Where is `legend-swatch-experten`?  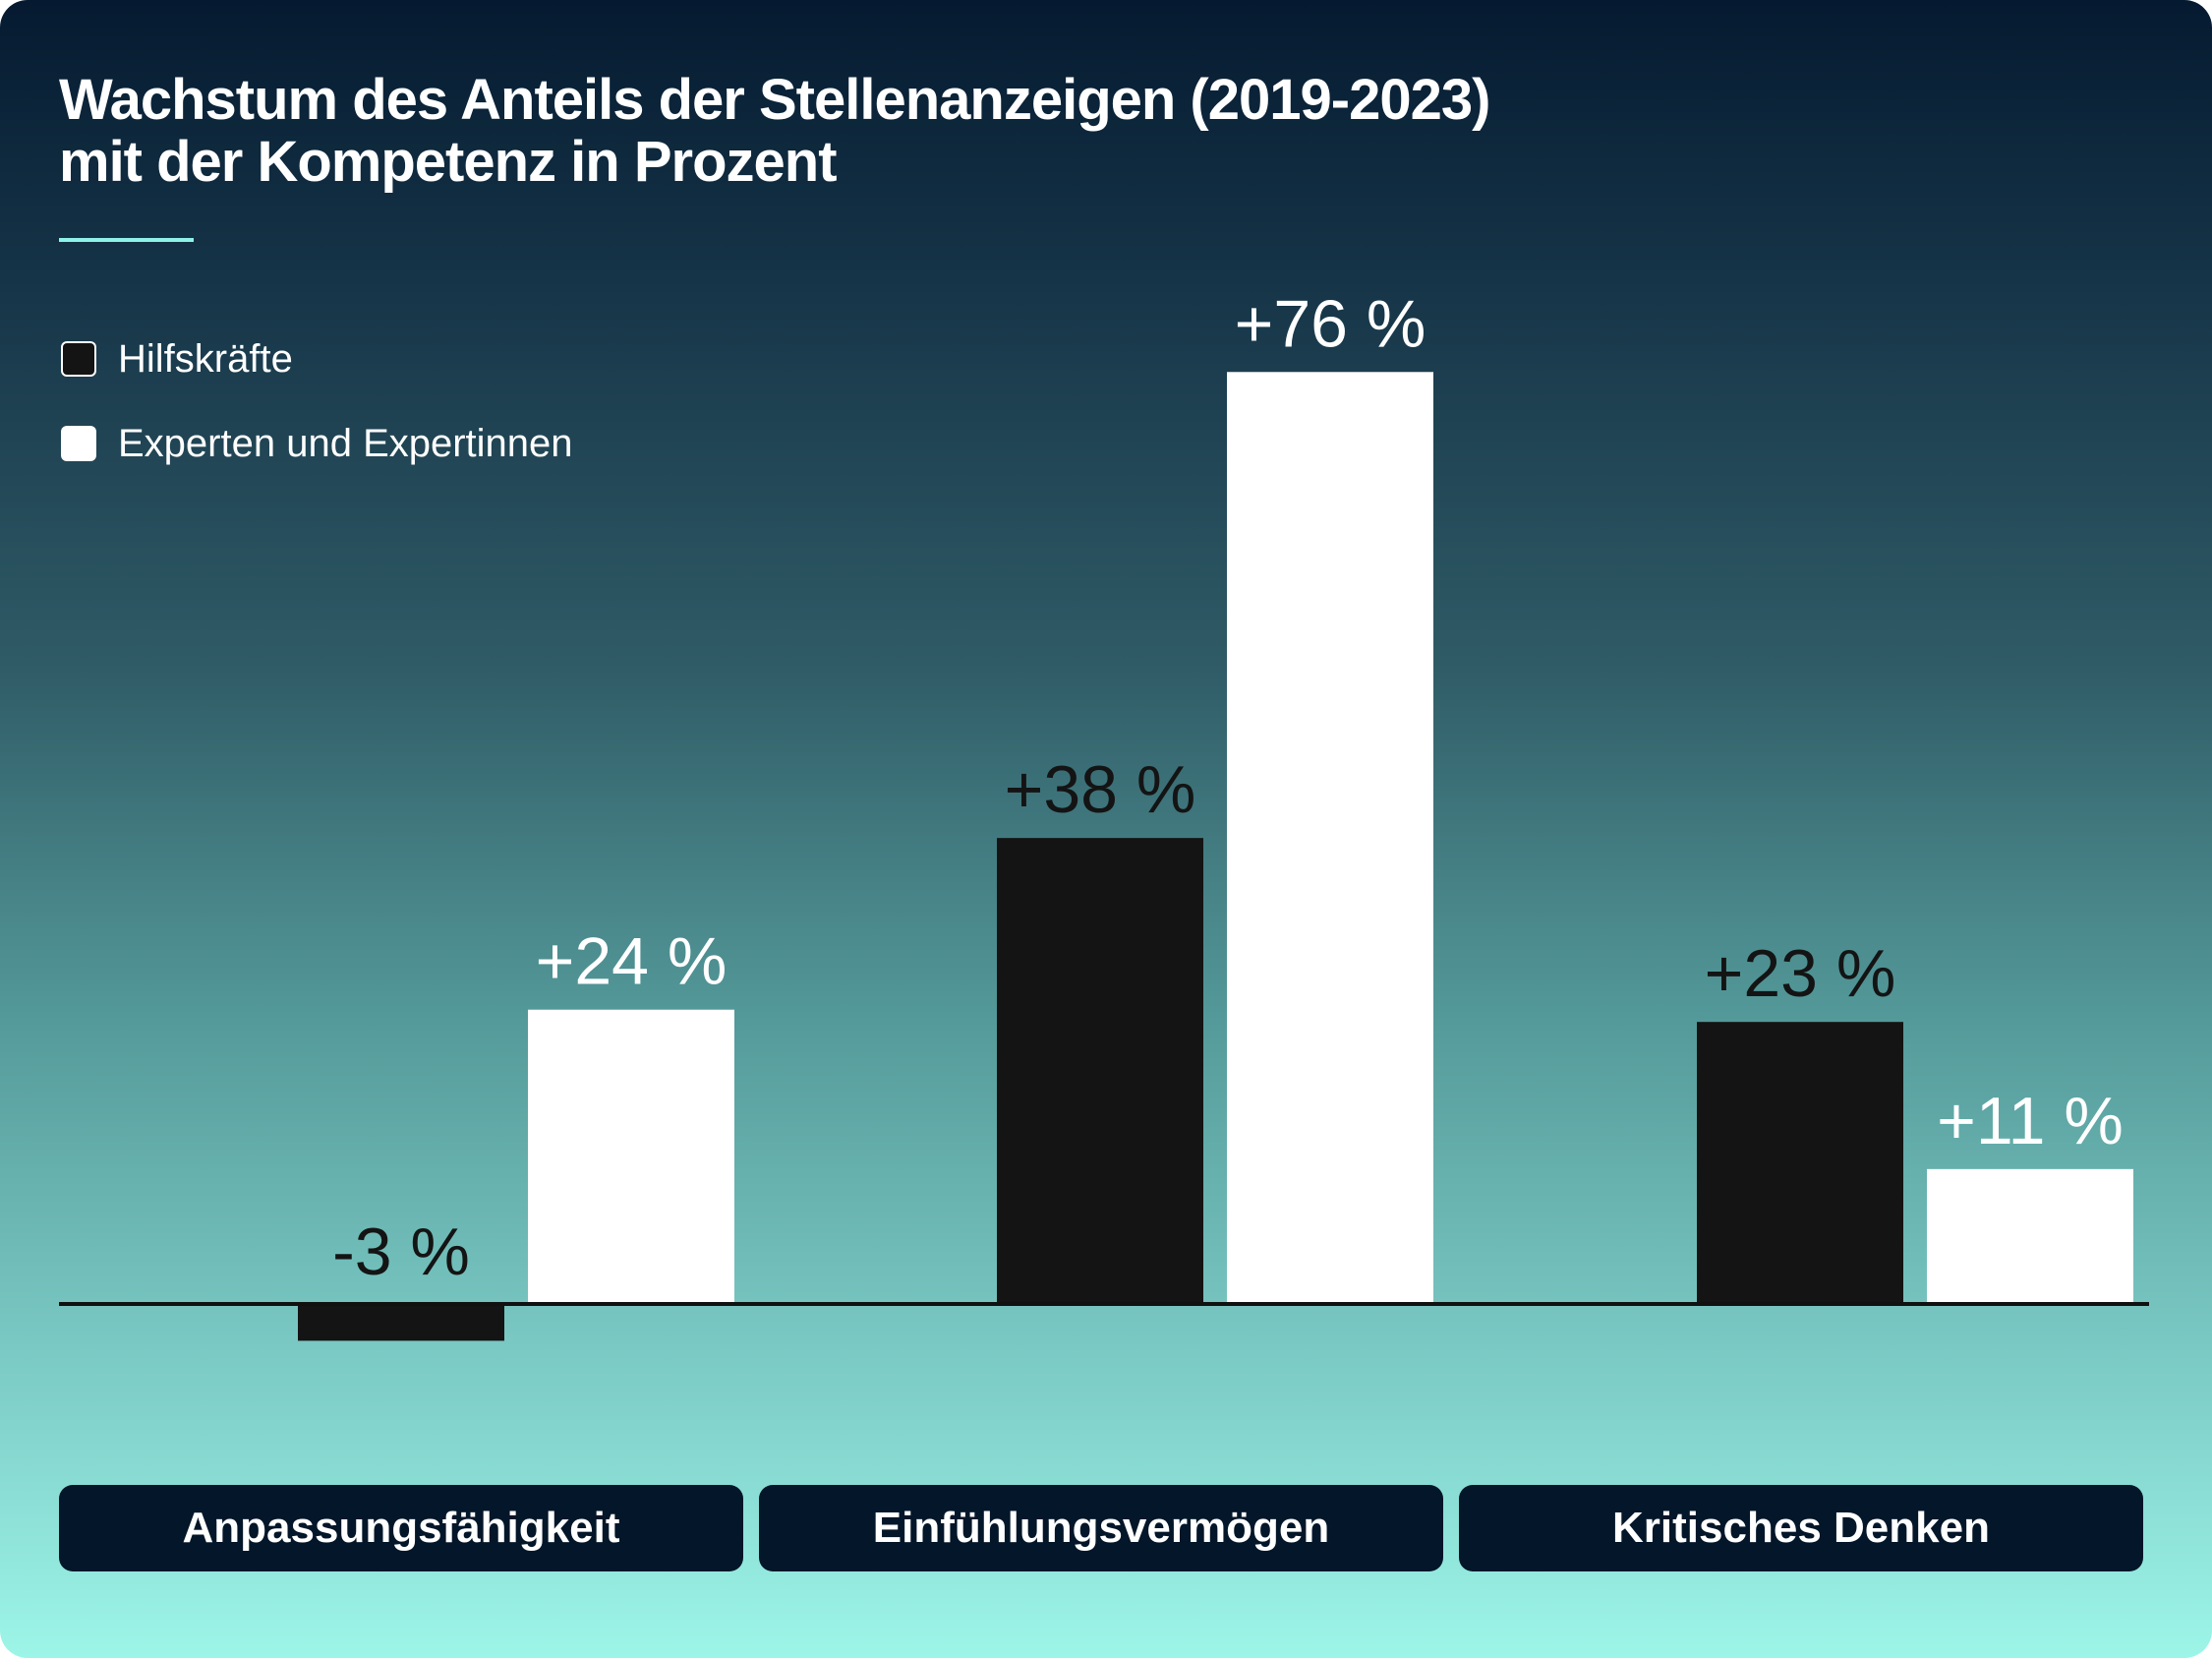 legend-swatch-experten is located at coordinates (79, 443).